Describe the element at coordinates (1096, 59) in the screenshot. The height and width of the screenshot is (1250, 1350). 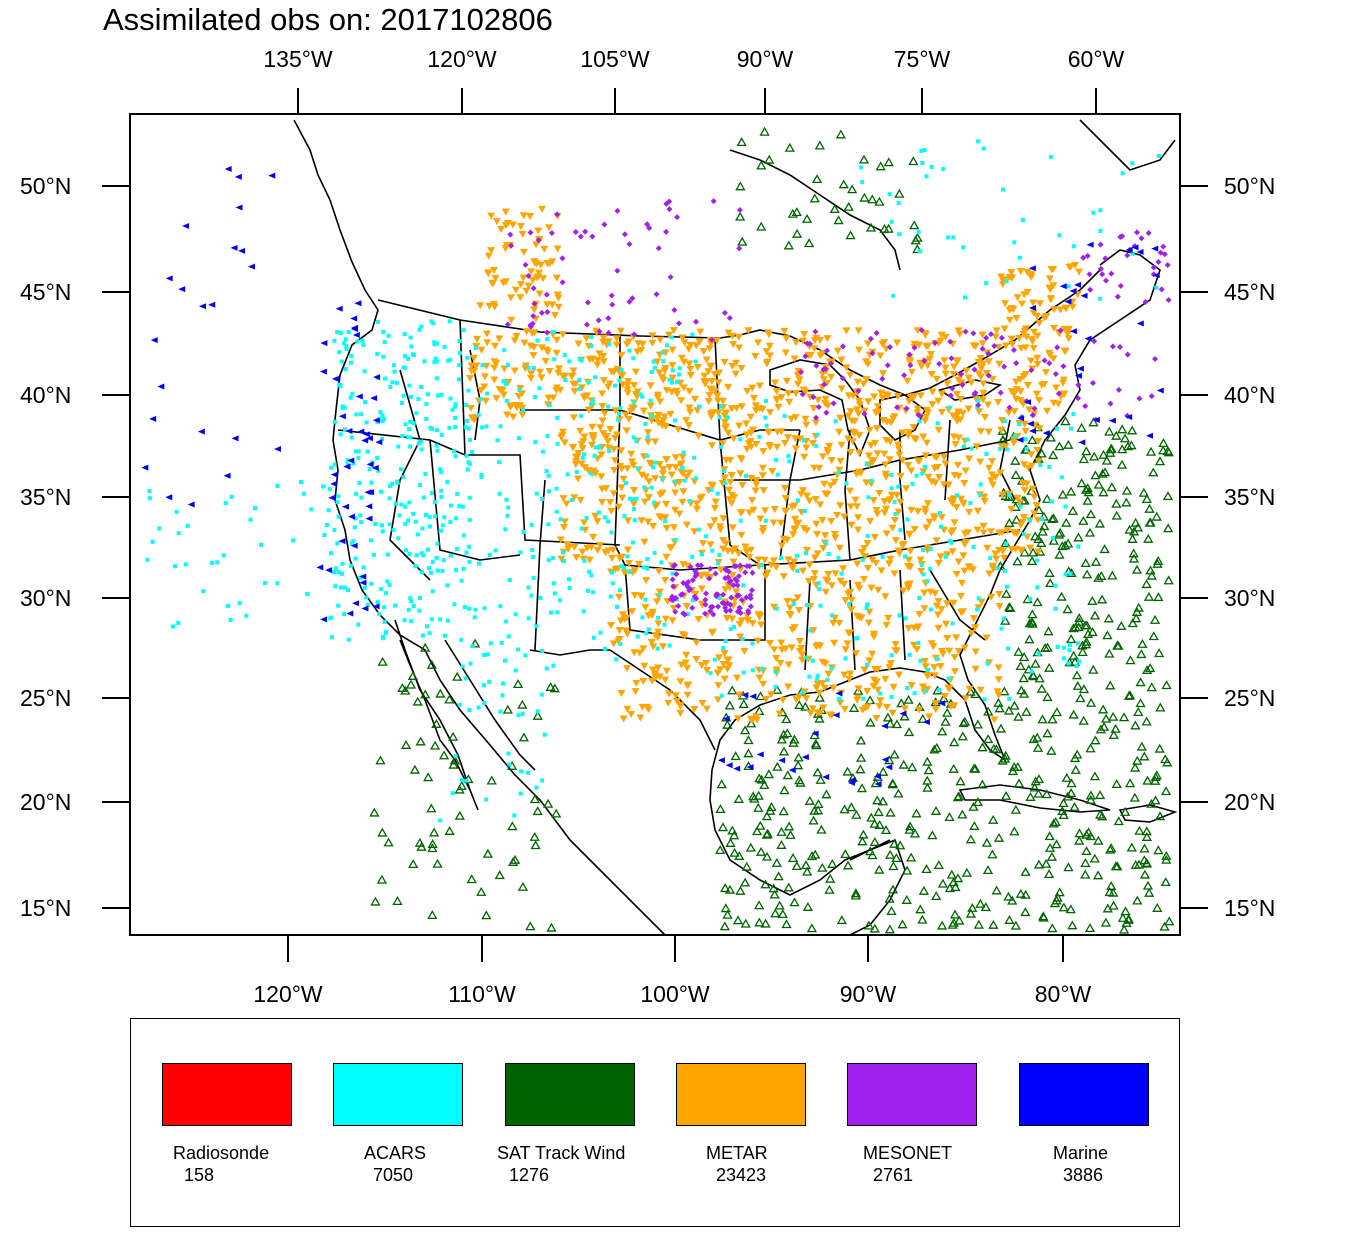
I see `top-tick-label: 60°W` at that location.